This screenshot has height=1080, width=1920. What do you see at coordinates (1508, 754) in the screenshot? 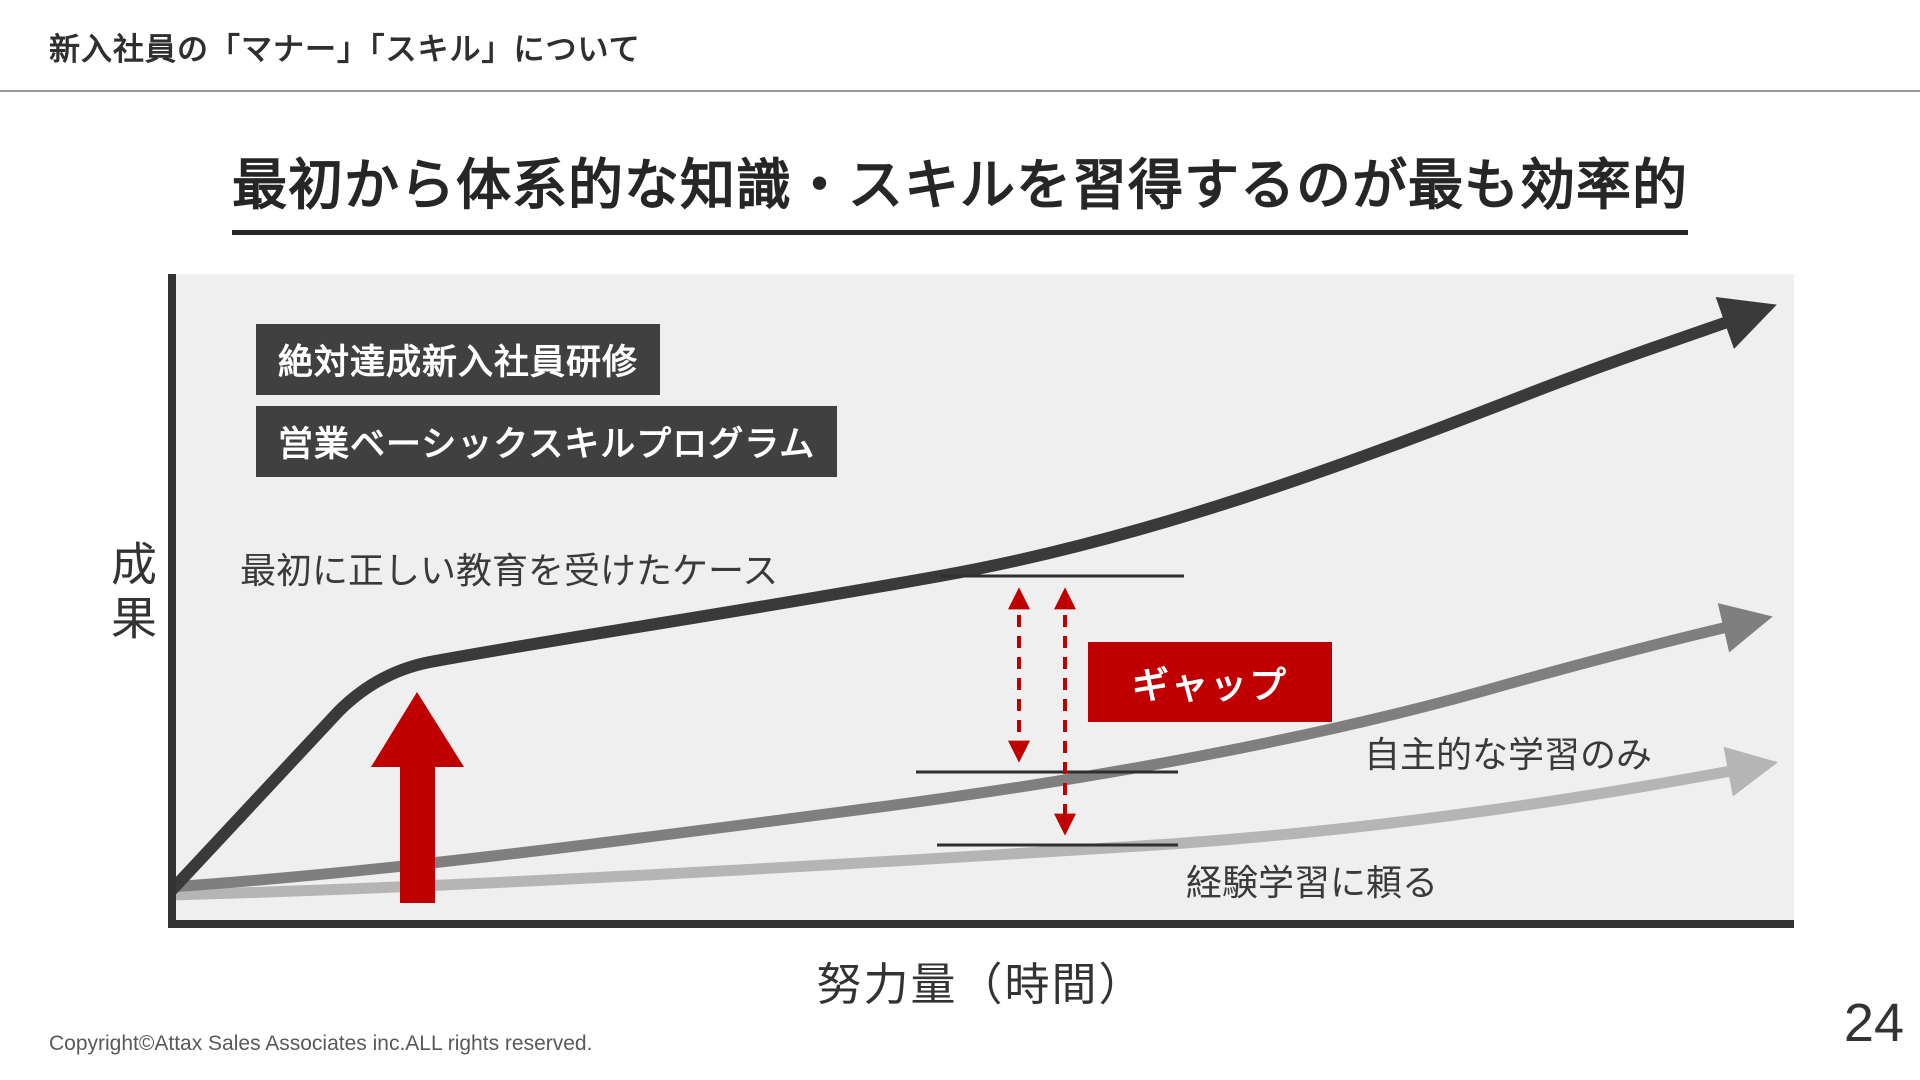
I see `series-label-self-study: 自主的な学習のみ` at bounding box center [1508, 754].